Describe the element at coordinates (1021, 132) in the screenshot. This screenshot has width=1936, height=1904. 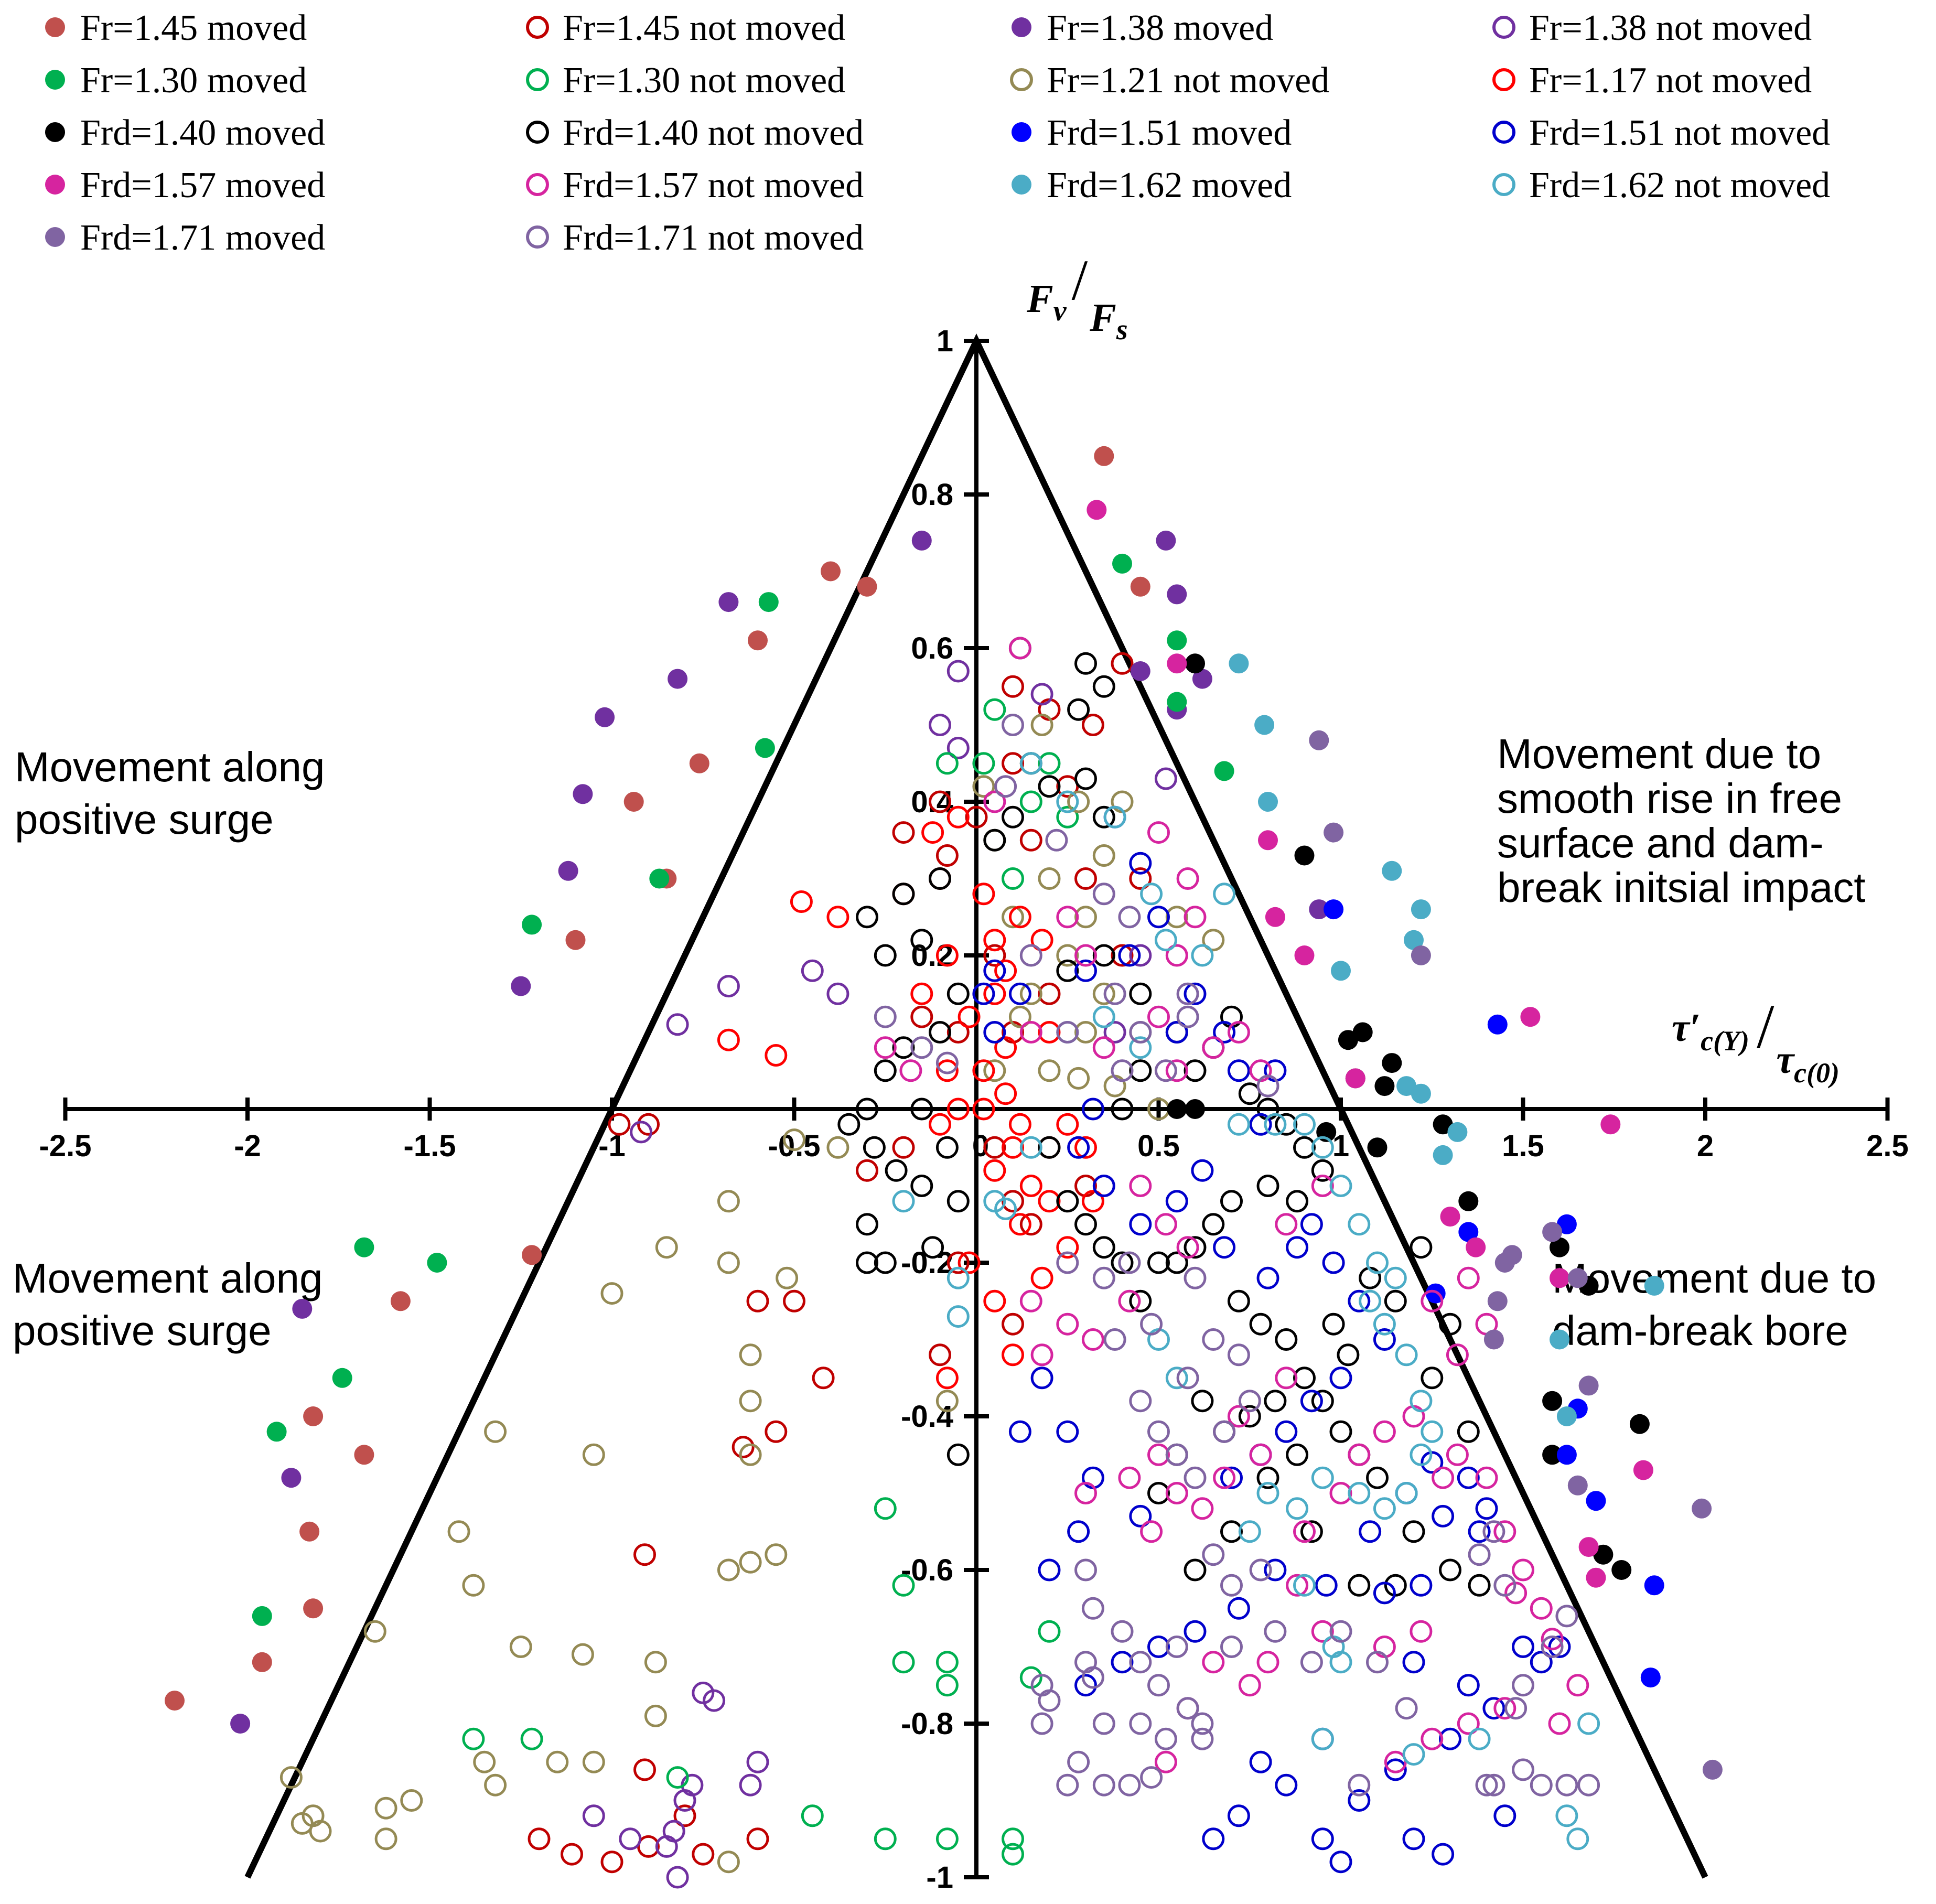
I see `legend-marker` at that location.